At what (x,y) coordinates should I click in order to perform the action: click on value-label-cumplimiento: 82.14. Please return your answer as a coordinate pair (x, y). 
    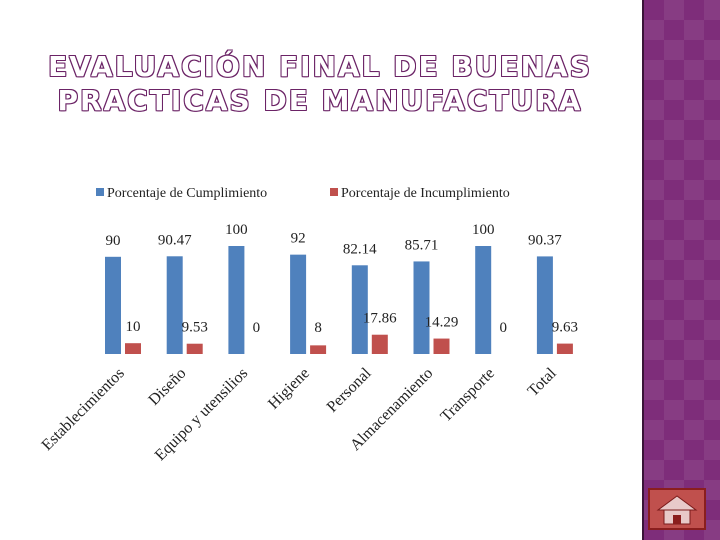
    Looking at the image, I should click on (360, 249).